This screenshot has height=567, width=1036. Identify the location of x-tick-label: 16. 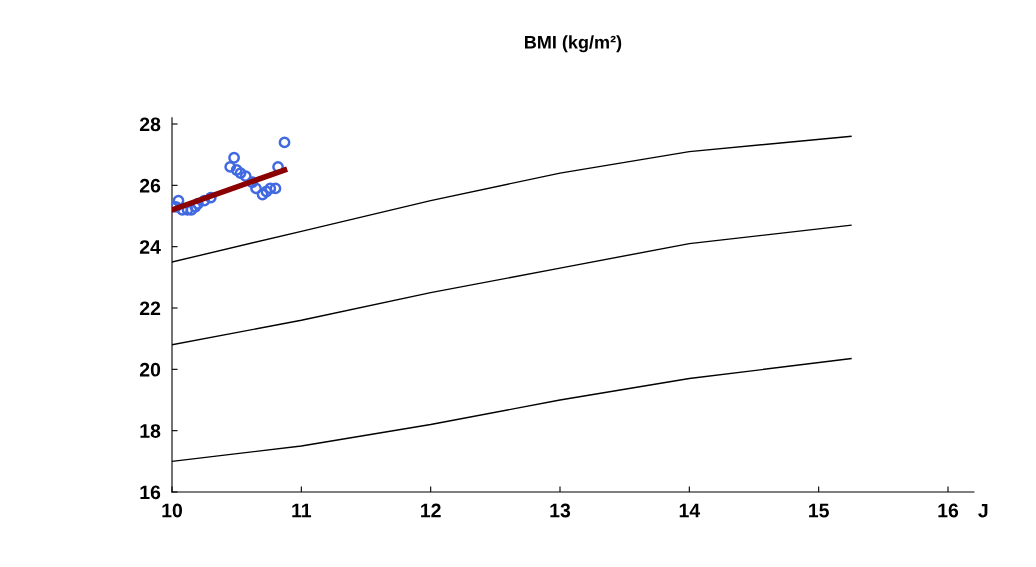
(948, 510).